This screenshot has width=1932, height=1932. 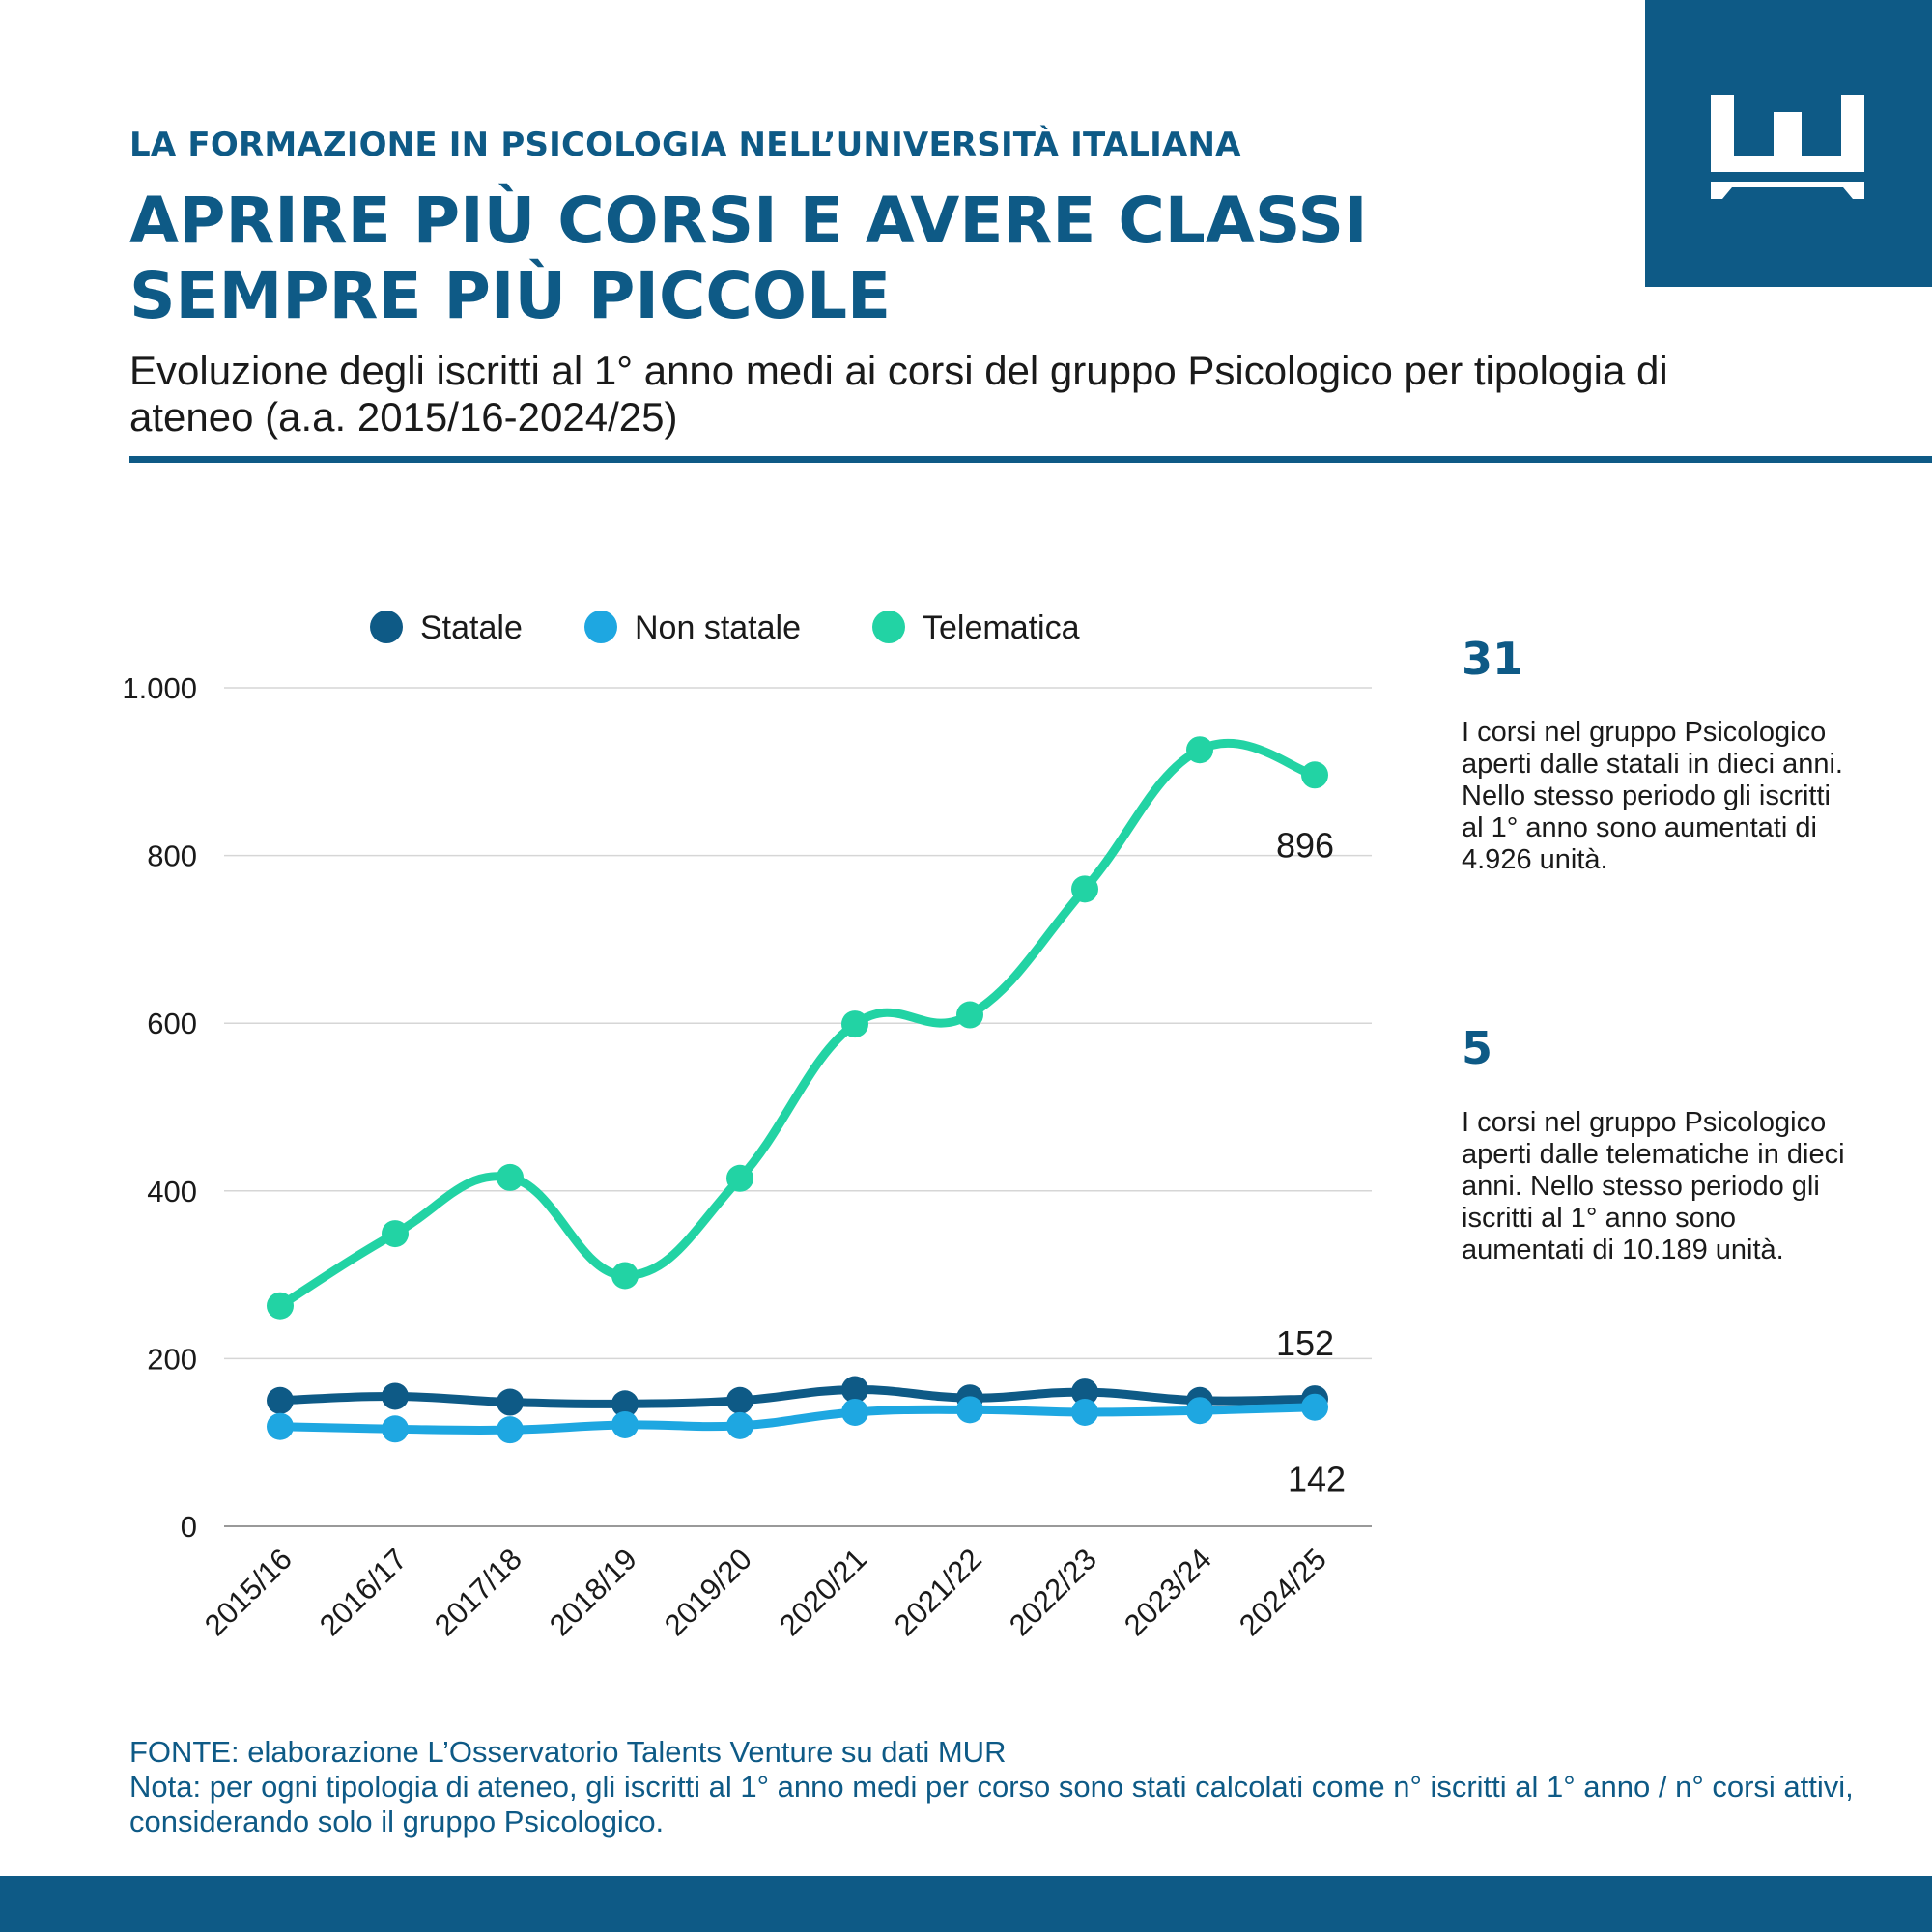 What do you see at coordinates (172, 856) in the screenshot?
I see `y-tick-label: 800` at bounding box center [172, 856].